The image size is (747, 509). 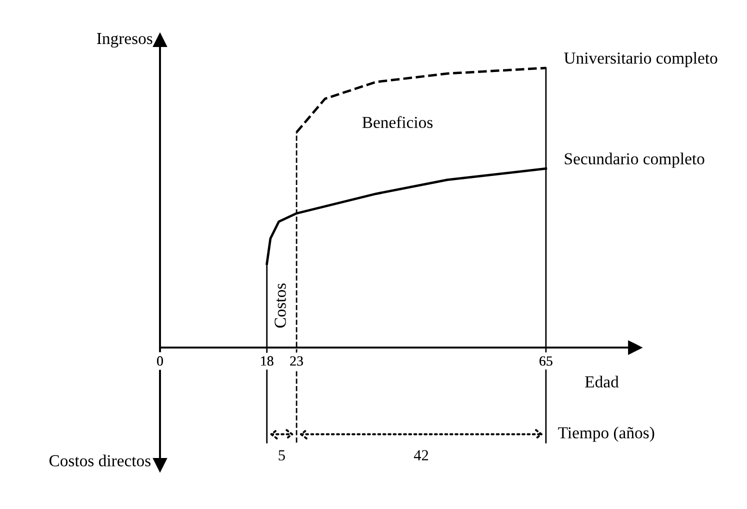 I want to click on x-axis-title: Edad, so click(x=602, y=382).